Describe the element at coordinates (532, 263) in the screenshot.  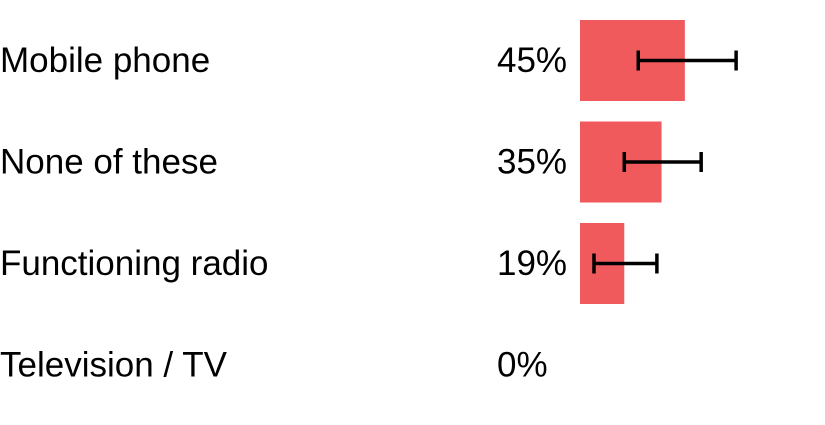
I see `value-label-functioning-radio: 19%` at that location.